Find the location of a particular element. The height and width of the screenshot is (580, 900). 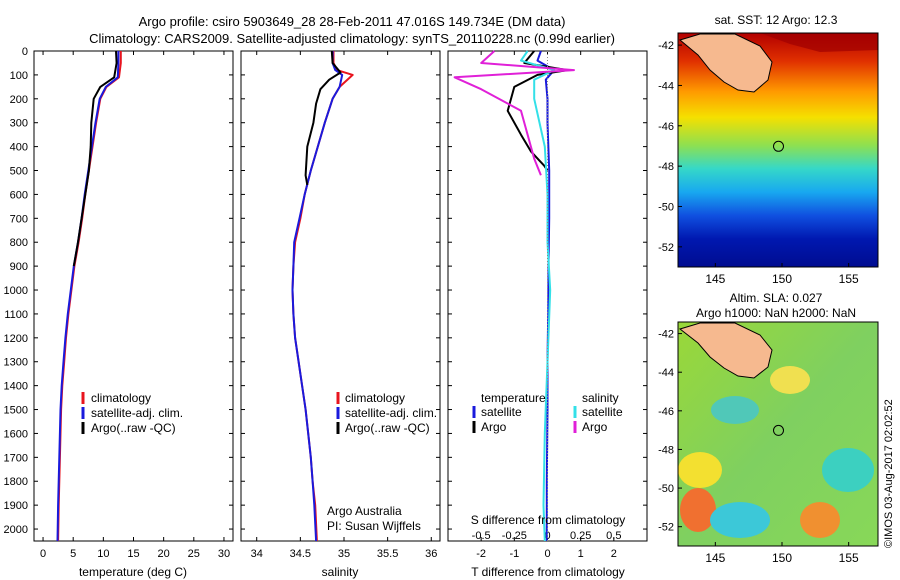

sla-map-frame is located at coordinates (778, 434).